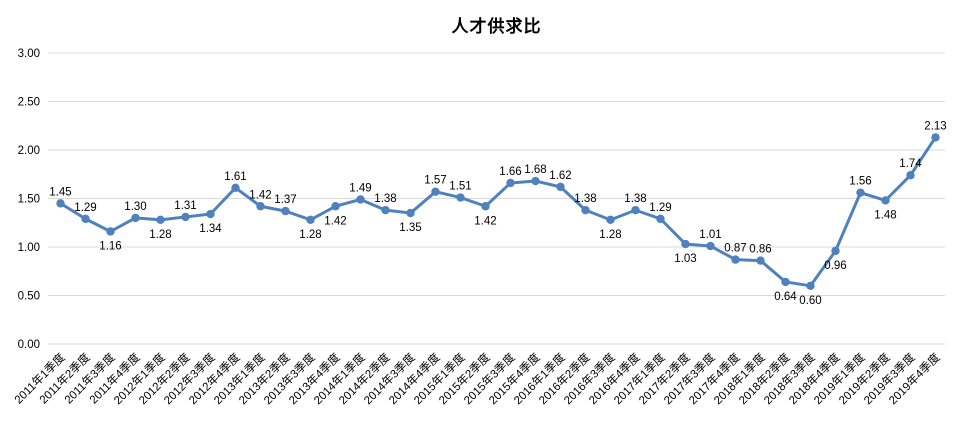  Describe the element at coordinates (29, 297) in the screenshot. I see `y-axis-tick-label: 0.50` at that location.